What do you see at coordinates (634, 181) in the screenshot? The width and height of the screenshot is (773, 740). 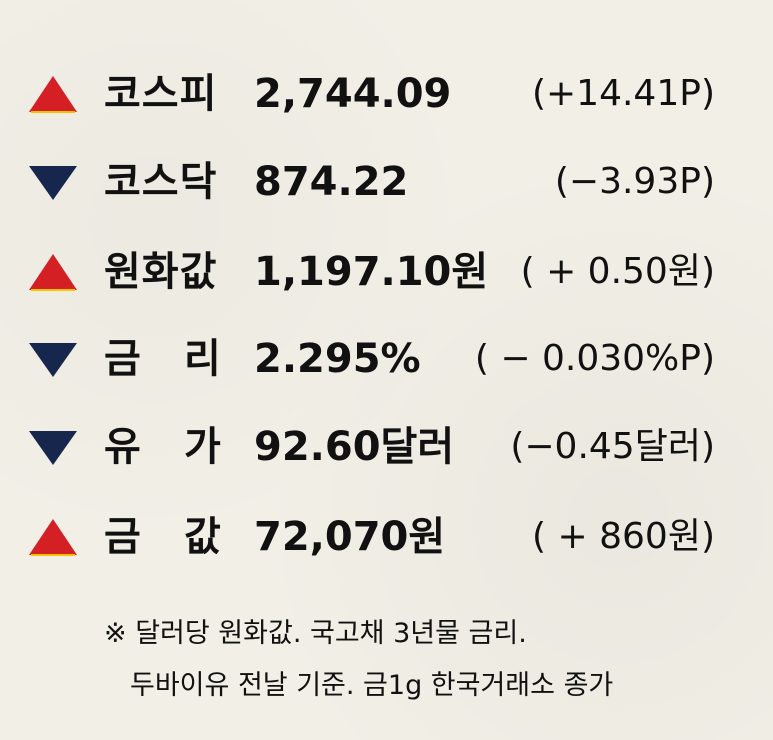 I see `row-change: (−3.93P)` at bounding box center [634, 181].